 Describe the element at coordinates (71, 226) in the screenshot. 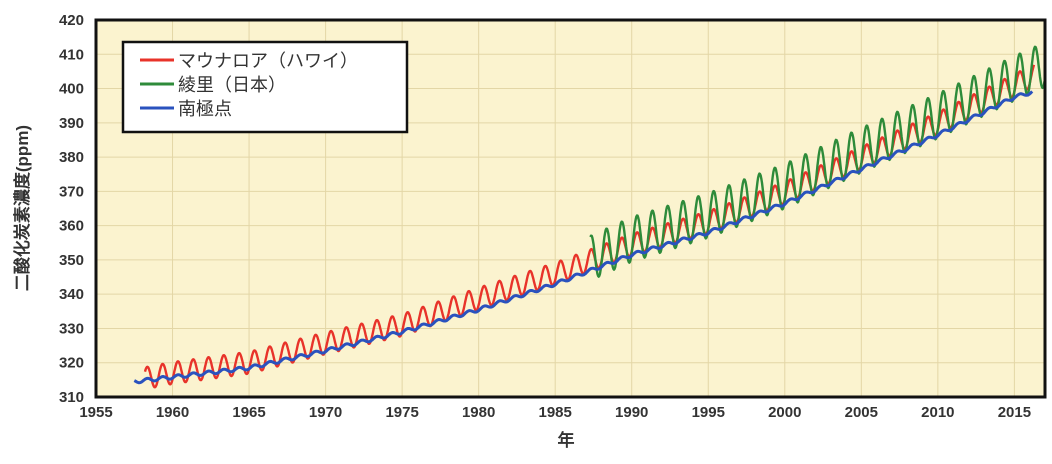

I see `y-tick-label: 360` at that location.